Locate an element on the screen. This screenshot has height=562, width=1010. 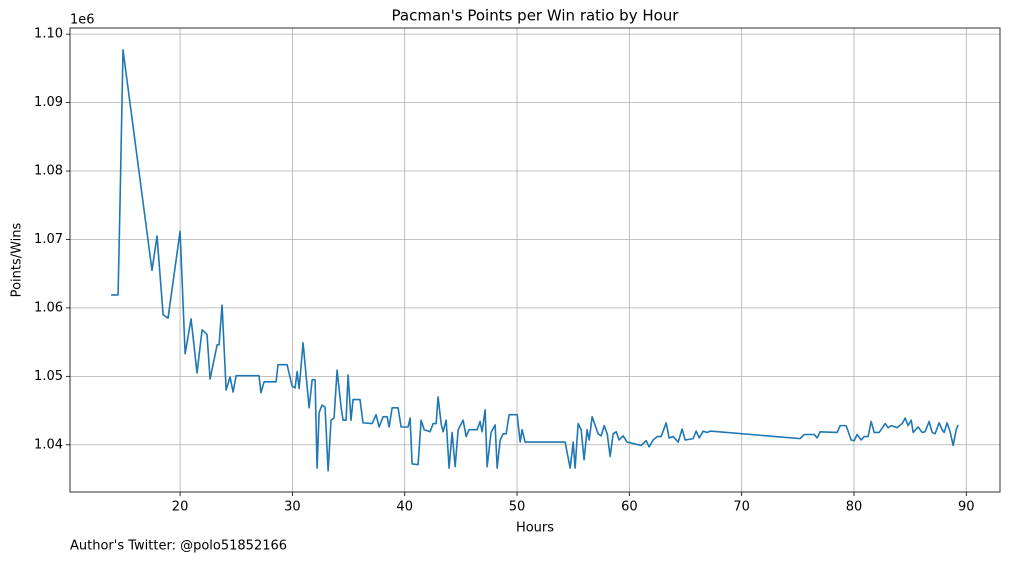
y-tick-label: 1.10 is located at coordinates (48, 34).